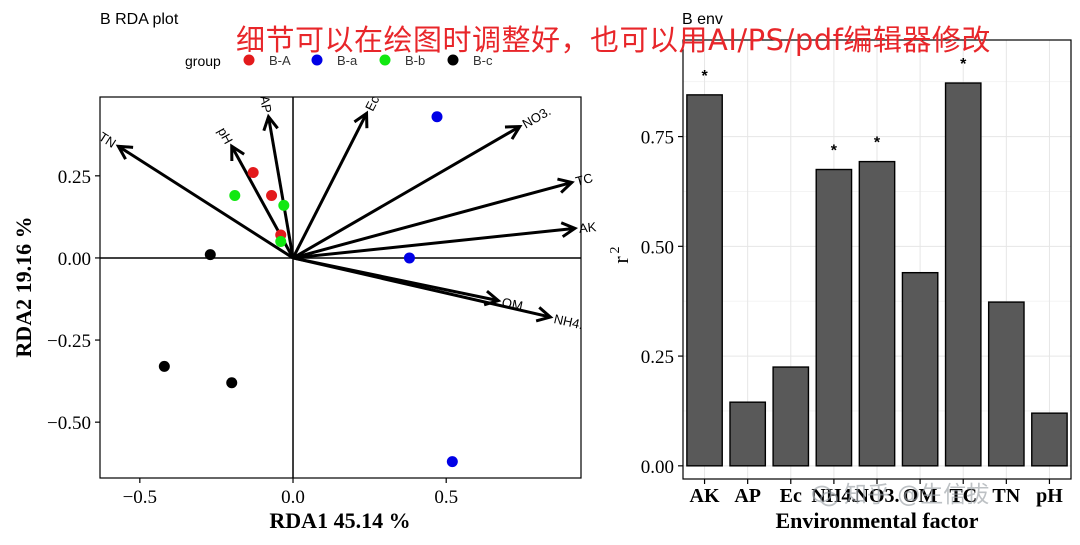  Describe the element at coordinates (620, 260) in the screenshot. I see `env-y-axis-label: r` at that location.